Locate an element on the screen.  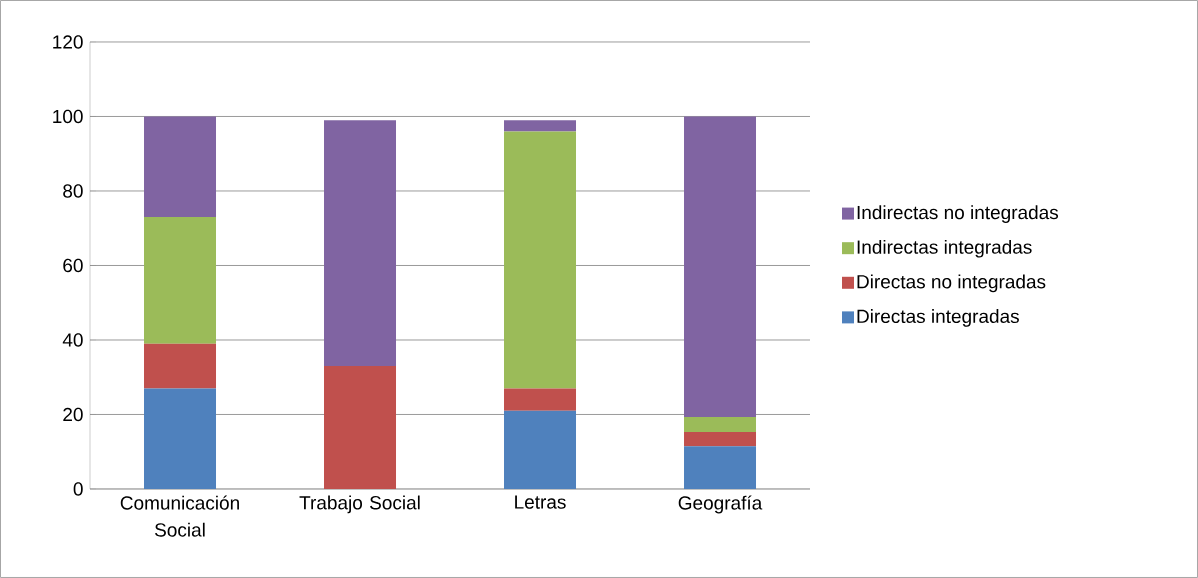
y-tick-label: 60 is located at coordinates (73, 265).